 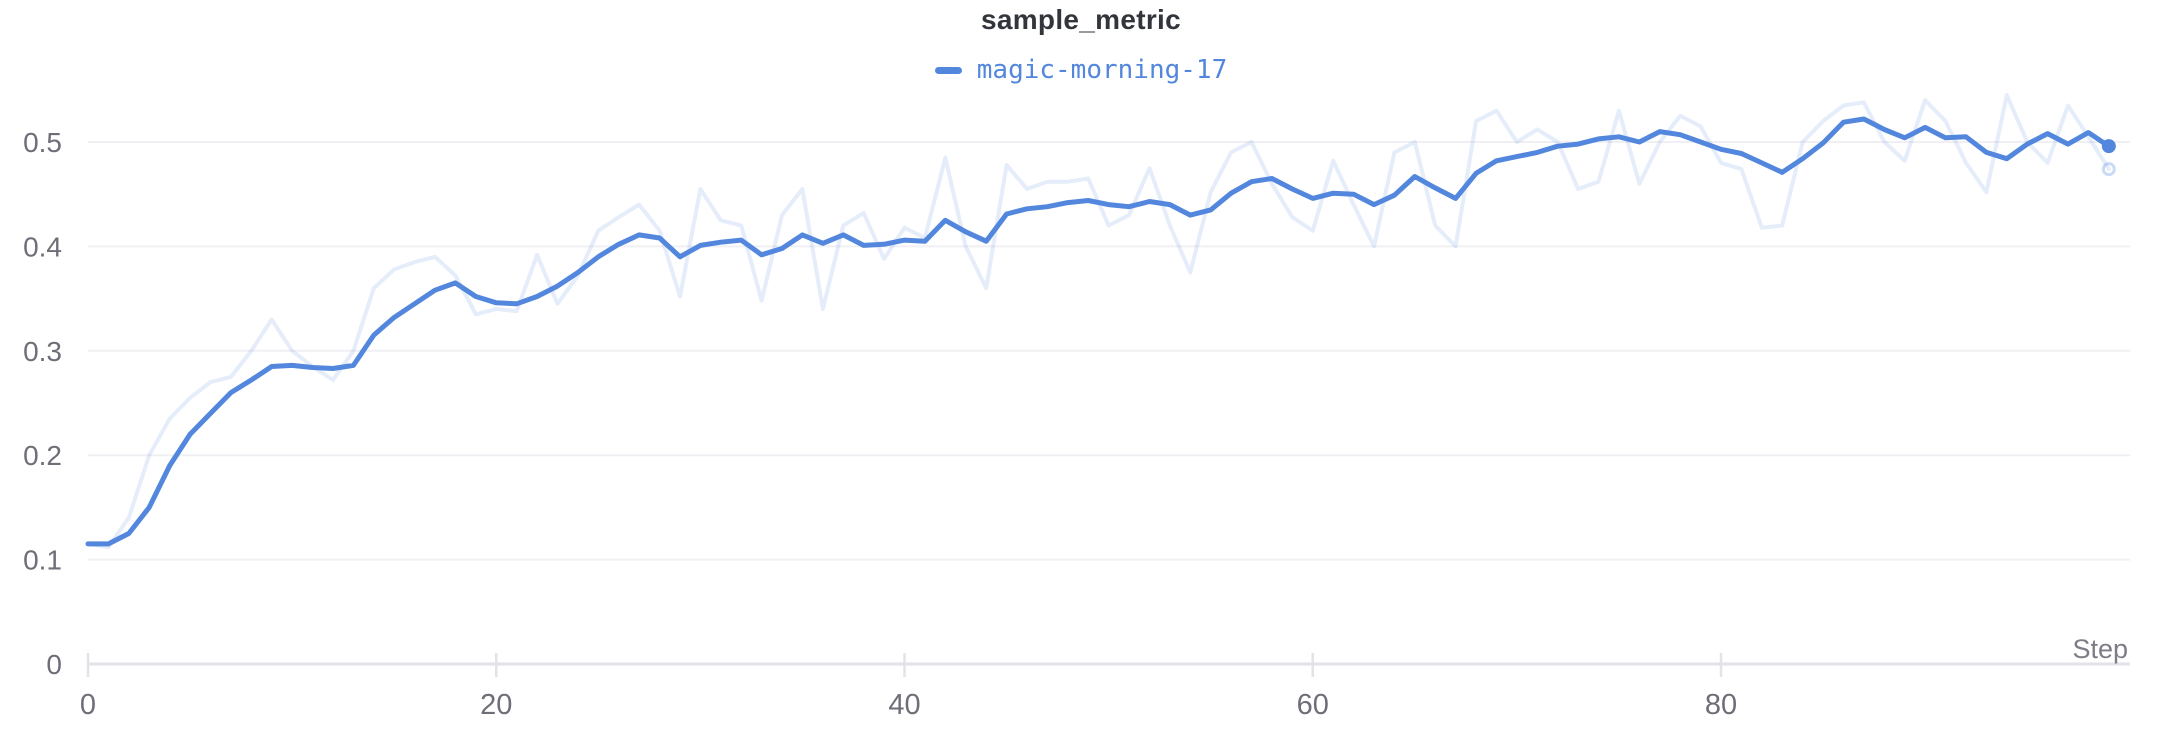 What do you see at coordinates (42, 560) in the screenshot?
I see `y-tick-label: 0.1` at bounding box center [42, 560].